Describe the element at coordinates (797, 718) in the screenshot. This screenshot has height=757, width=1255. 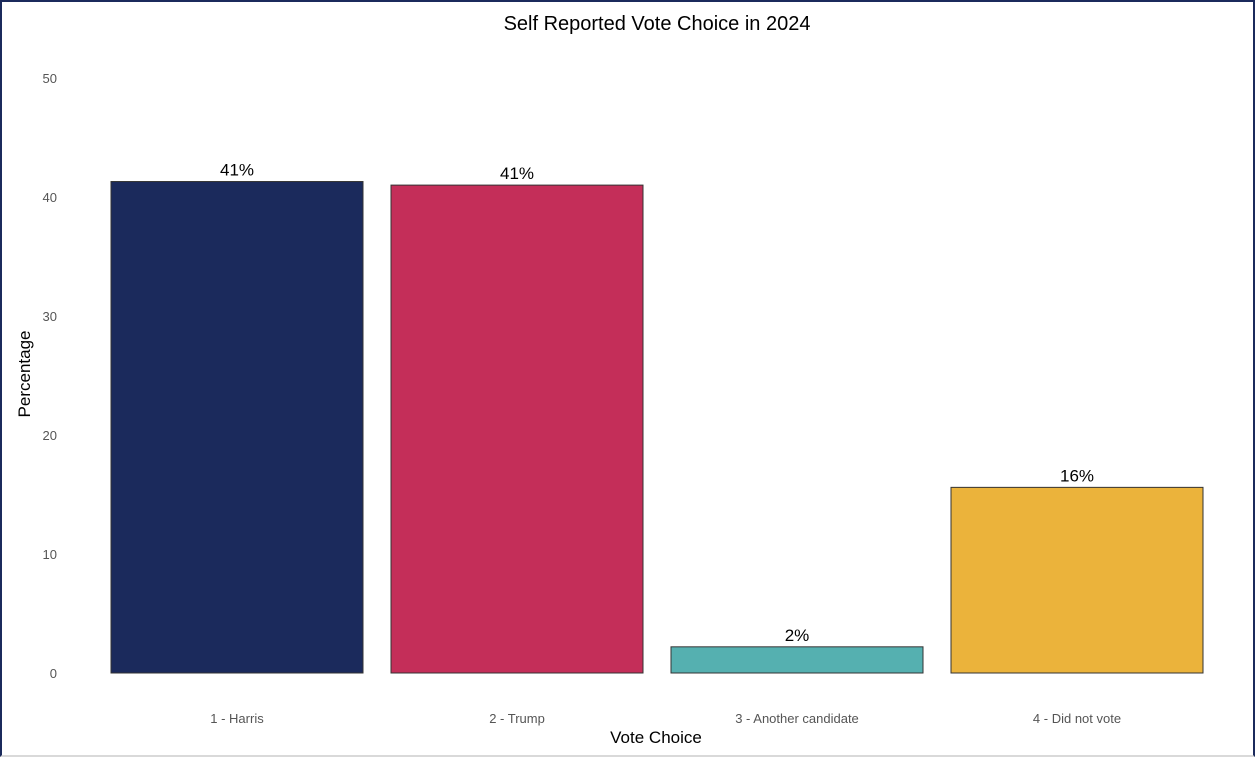
I see `x-tick-label: 3 - Another candidate` at that location.